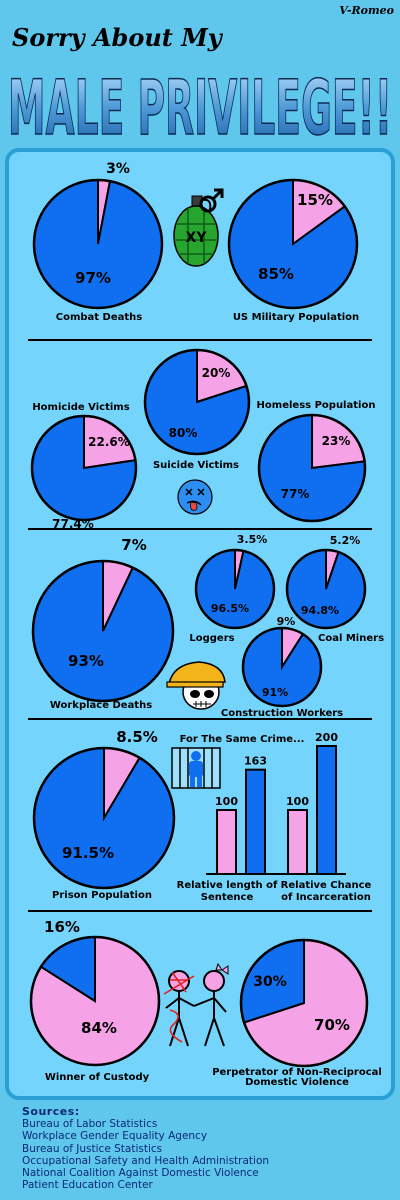 This screenshot has width=400, height=1200. Describe the element at coordinates (97, 1077) in the screenshot. I see `pie-title: Winner of Custody` at that location.